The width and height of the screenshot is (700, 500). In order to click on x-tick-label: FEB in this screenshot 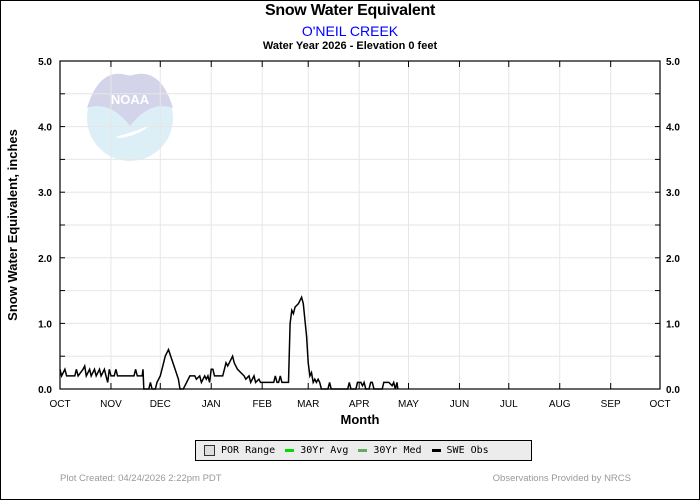, I will do `click(262, 404)`.